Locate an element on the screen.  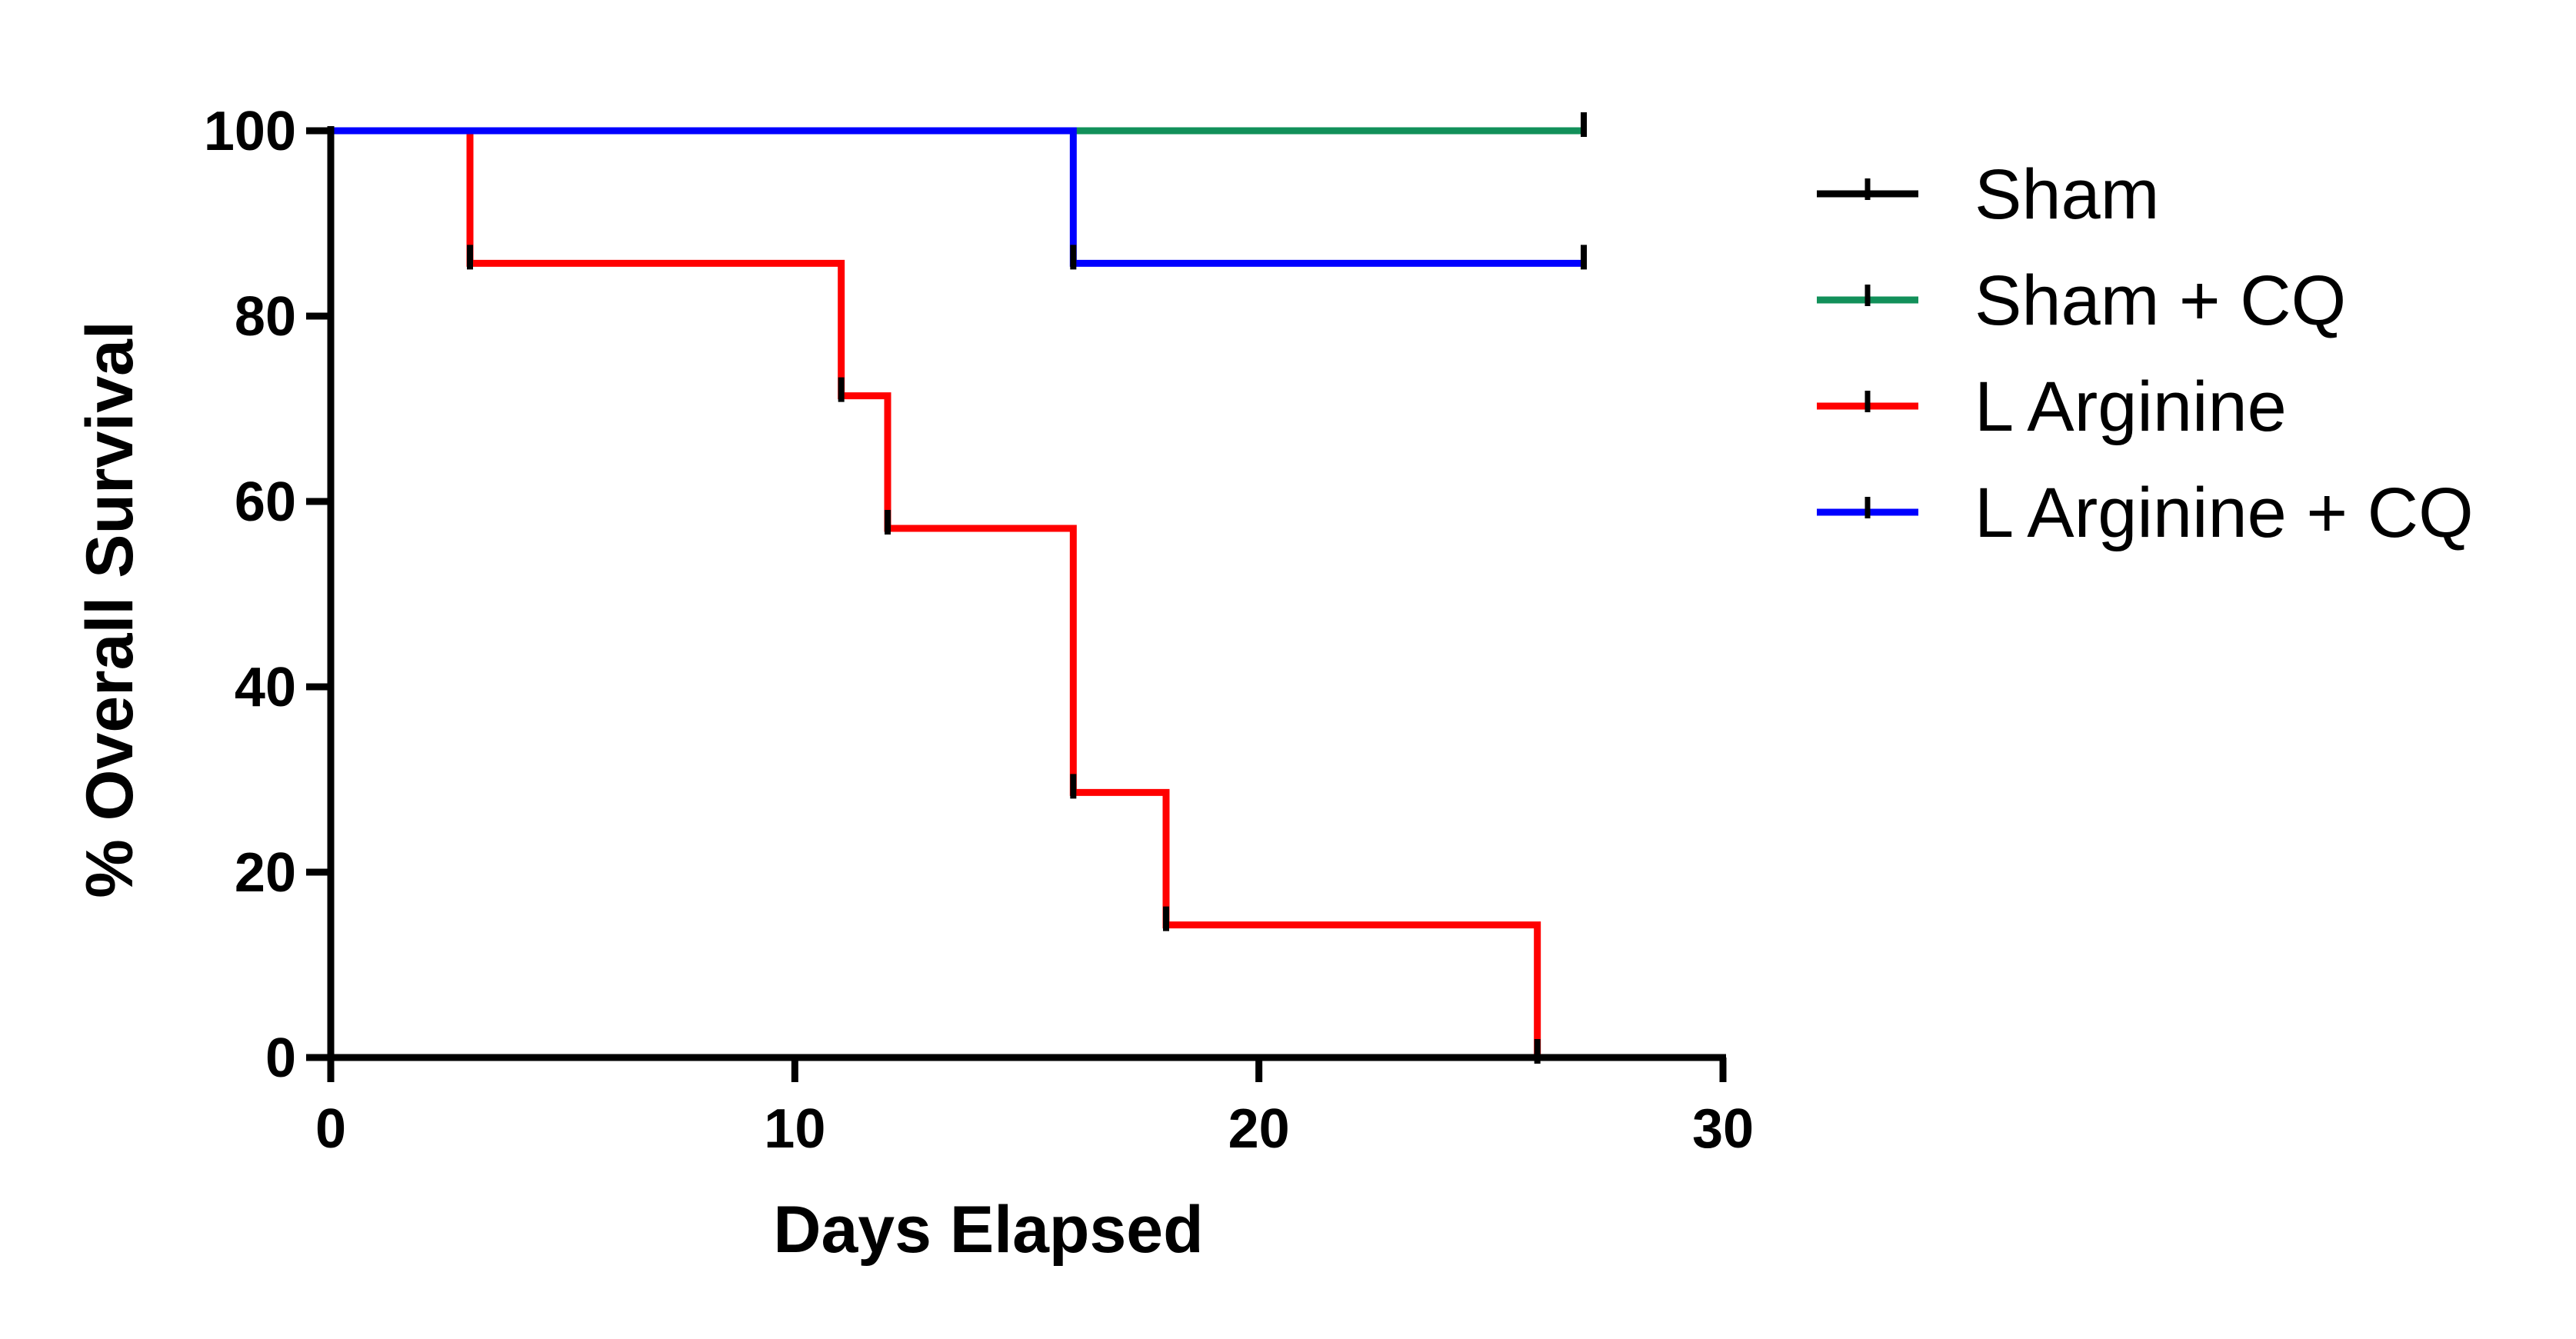
y-tick-label: 80 is located at coordinates (265, 317).